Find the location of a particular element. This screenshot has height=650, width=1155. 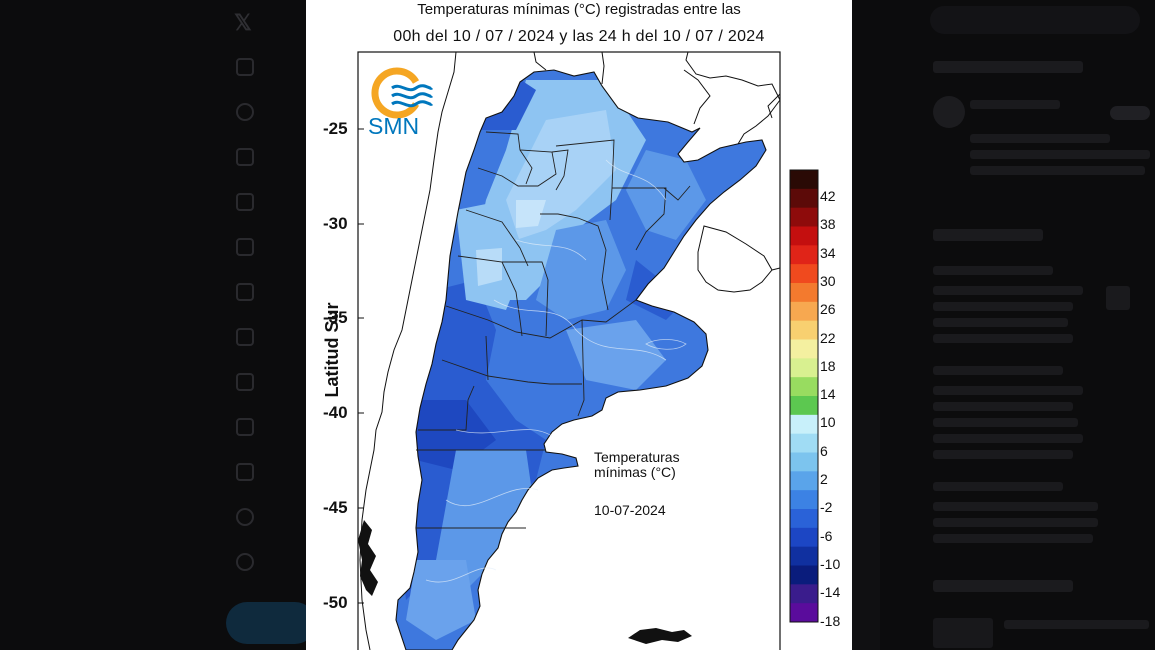

colorbar-label: 30 is located at coordinates (828, 280).